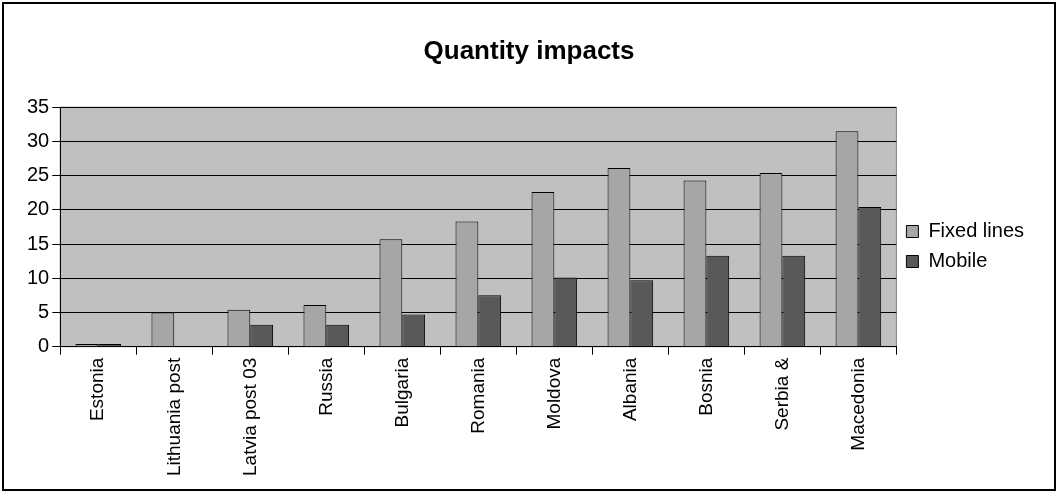  What do you see at coordinates (97, 389) in the screenshot?
I see `x-tick-label: Estonia` at bounding box center [97, 389].